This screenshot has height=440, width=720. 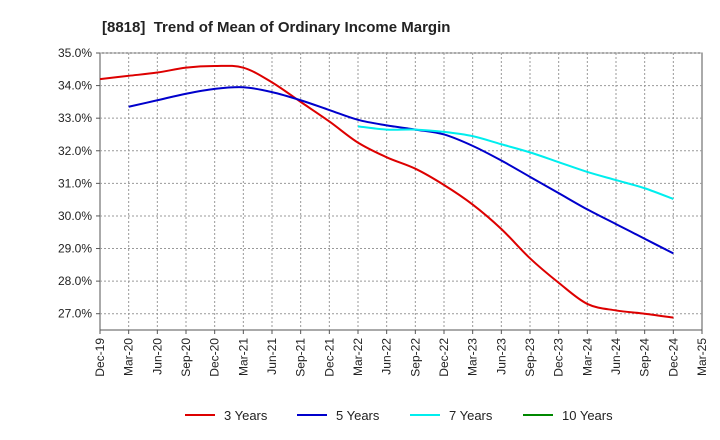 I want to click on x-tick-label: Dec-22, so click(x=444, y=357).